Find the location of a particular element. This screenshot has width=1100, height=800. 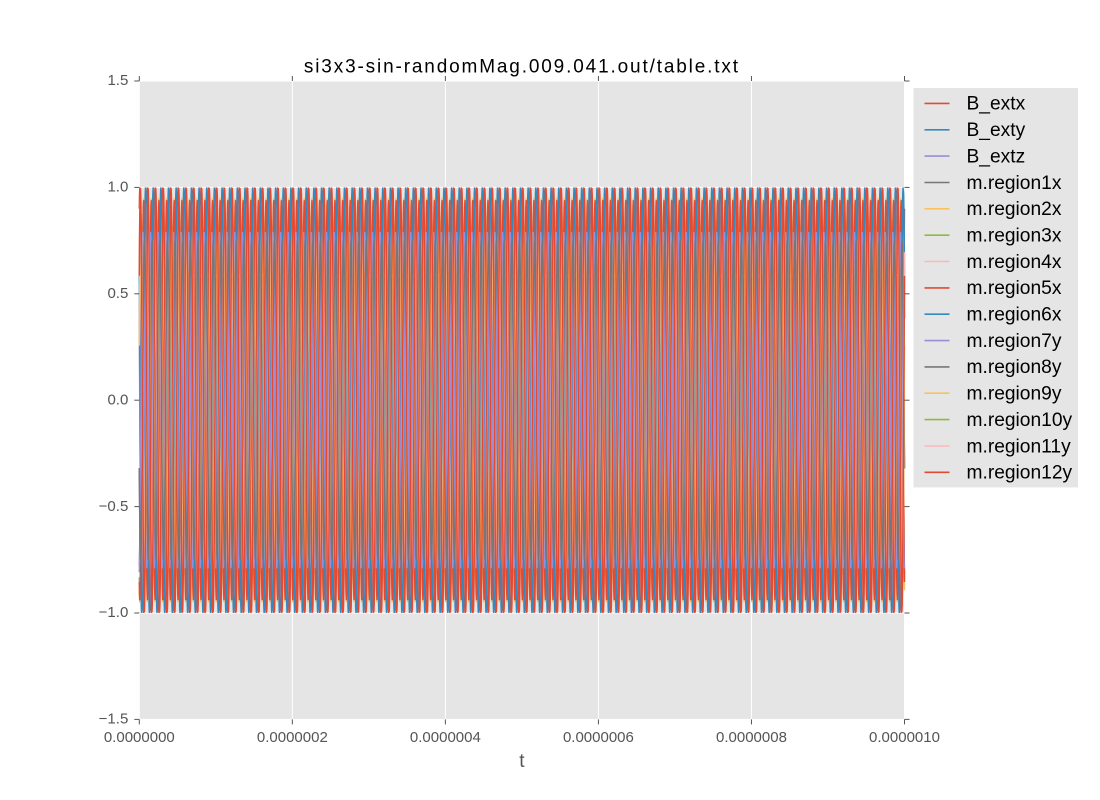

svg-text: m.region3x is located at coordinates (1014, 236).